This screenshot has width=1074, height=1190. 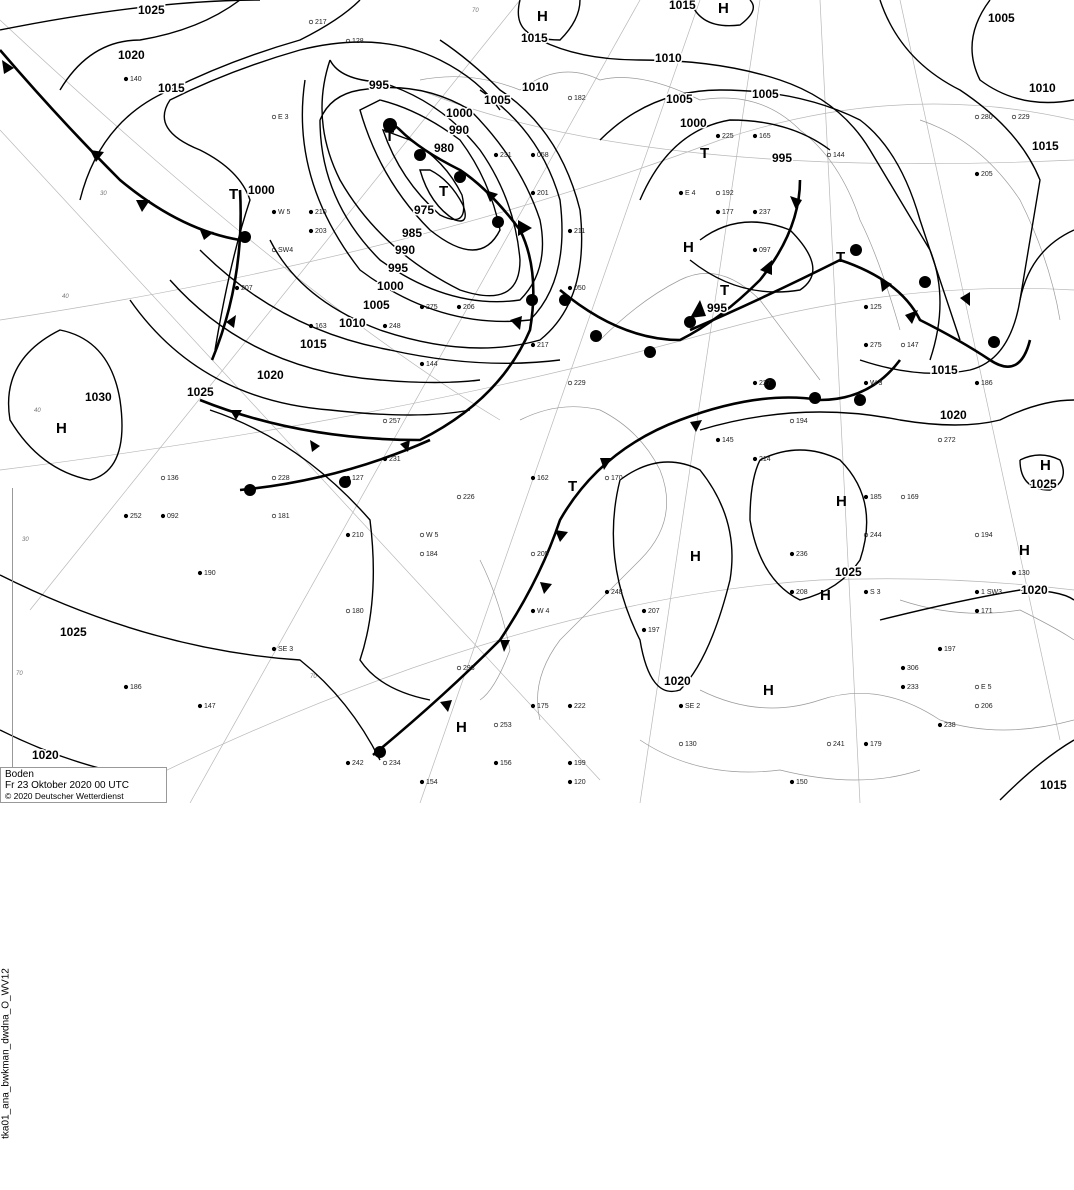 I want to click on station-value: 248, so click(x=395, y=326).